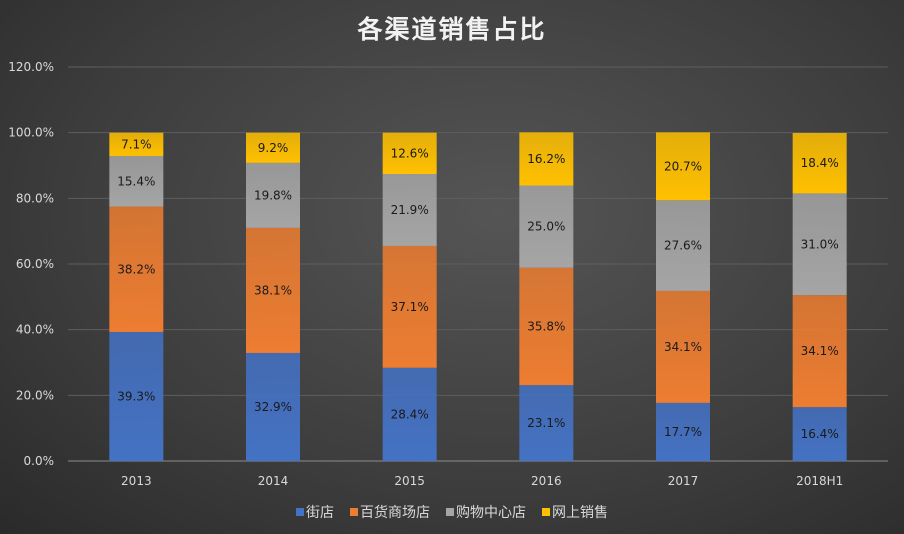  I want to click on data-label: 19.8%, so click(273, 195).